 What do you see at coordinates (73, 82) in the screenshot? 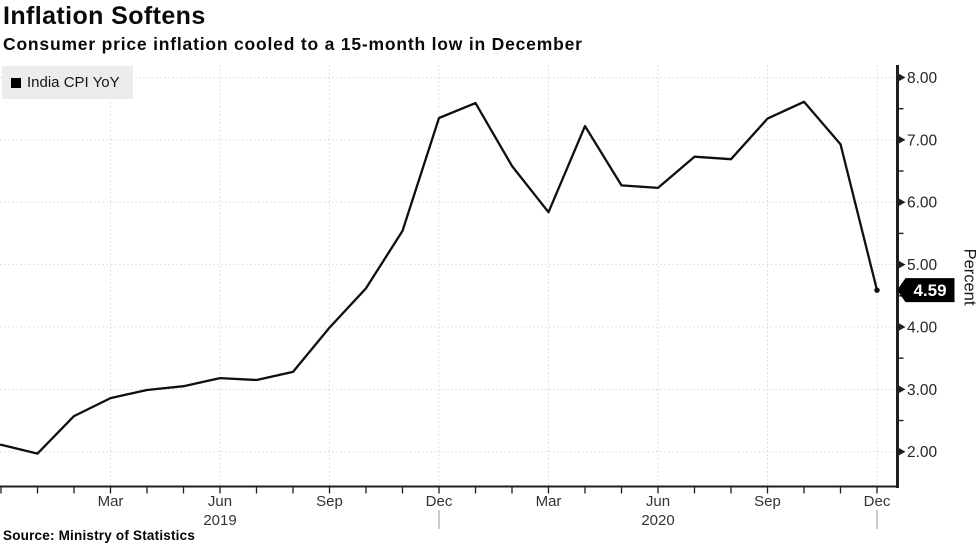
I see `legend-series-label: India CPI YoY` at bounding box center [73, 82].